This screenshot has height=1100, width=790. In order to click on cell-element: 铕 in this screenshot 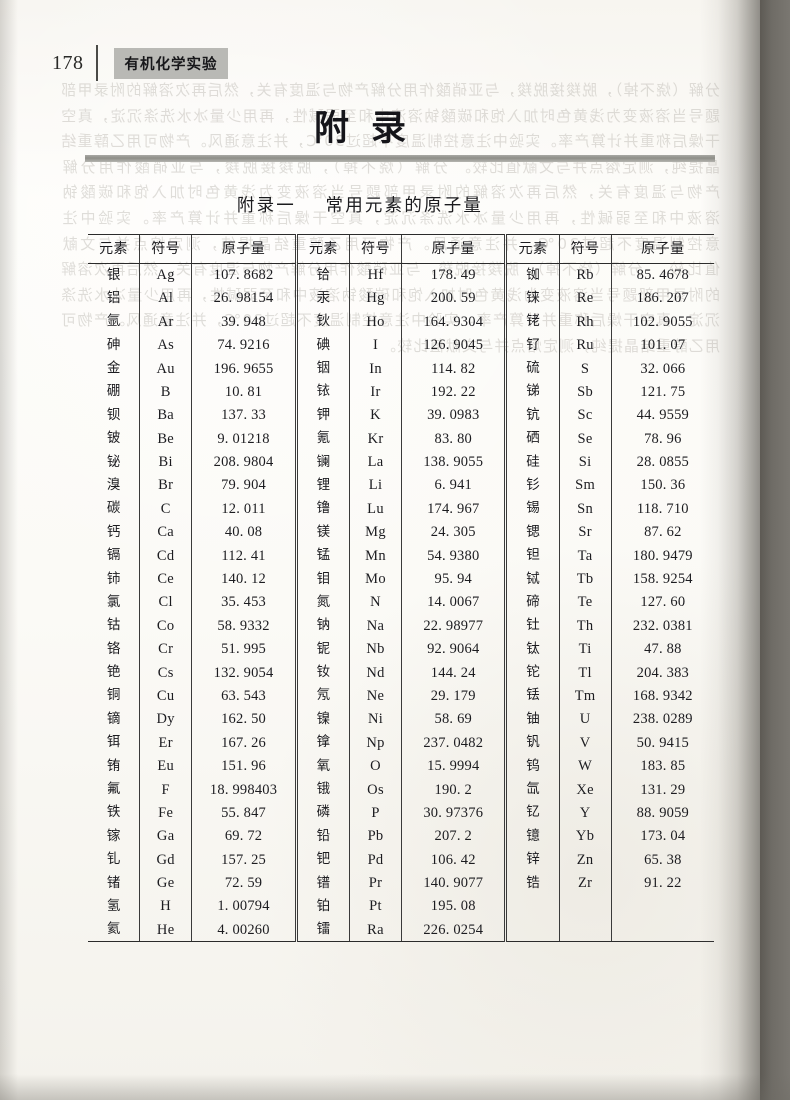, I will do `click(113, 765)`.